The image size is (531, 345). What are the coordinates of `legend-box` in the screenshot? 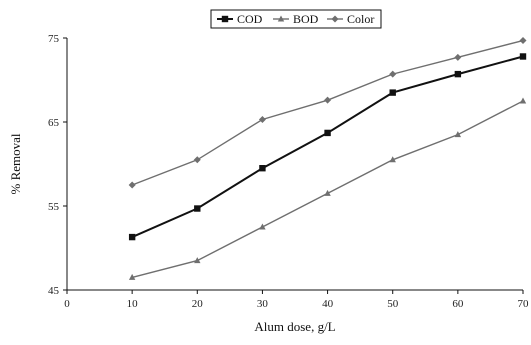 It's located at (296, 19).